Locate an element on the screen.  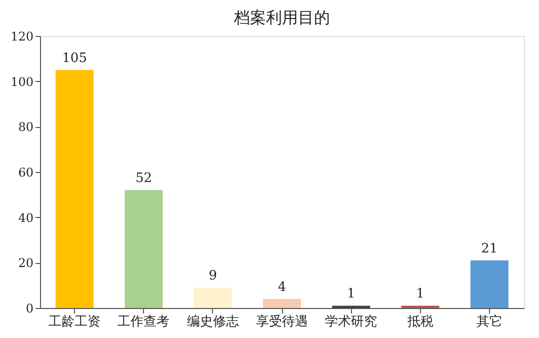
data-label: 105 is located at coordinates (74, 58).